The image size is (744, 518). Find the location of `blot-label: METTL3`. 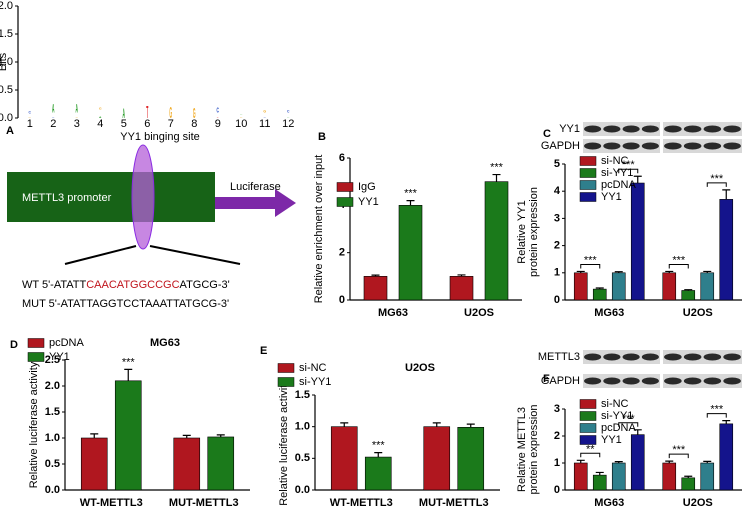

blot-label: METTL3 is located at coordinates (559, 357).